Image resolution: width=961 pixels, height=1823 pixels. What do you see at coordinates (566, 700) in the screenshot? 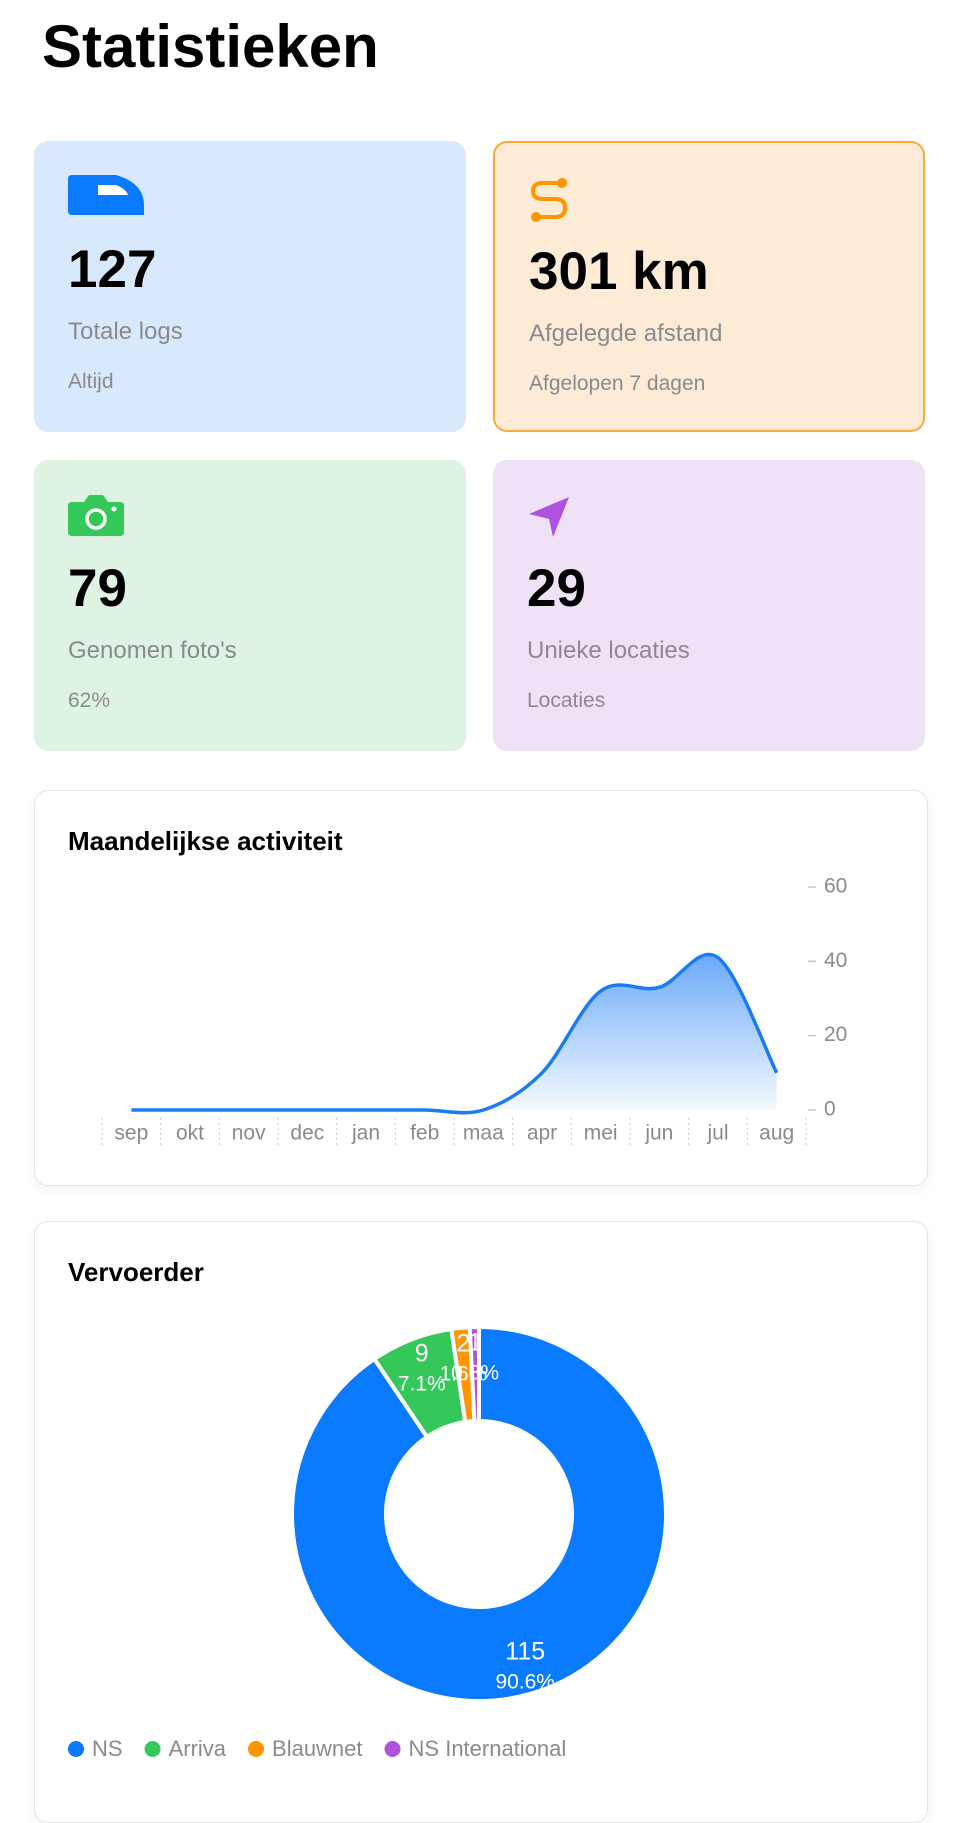
I see `stat-sub: Locaties` at bounding box center [566, 700].